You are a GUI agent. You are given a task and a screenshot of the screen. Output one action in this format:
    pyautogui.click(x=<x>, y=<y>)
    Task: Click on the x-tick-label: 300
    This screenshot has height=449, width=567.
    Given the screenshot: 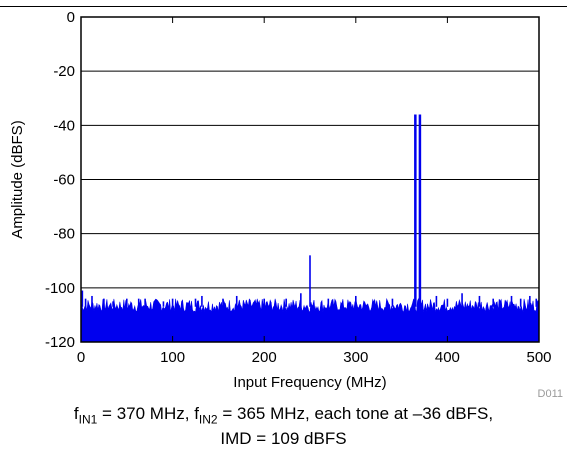 What is the action you would take?
    pyautogui.click(x=355, y=357)
    